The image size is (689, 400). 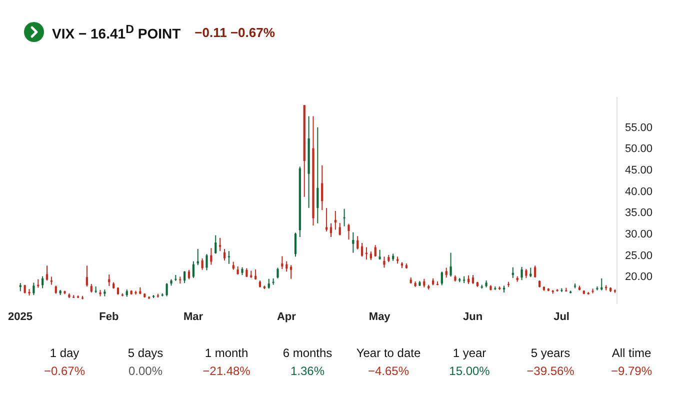 I want to click on x-tick-label: May, so click(x=380, y=316).